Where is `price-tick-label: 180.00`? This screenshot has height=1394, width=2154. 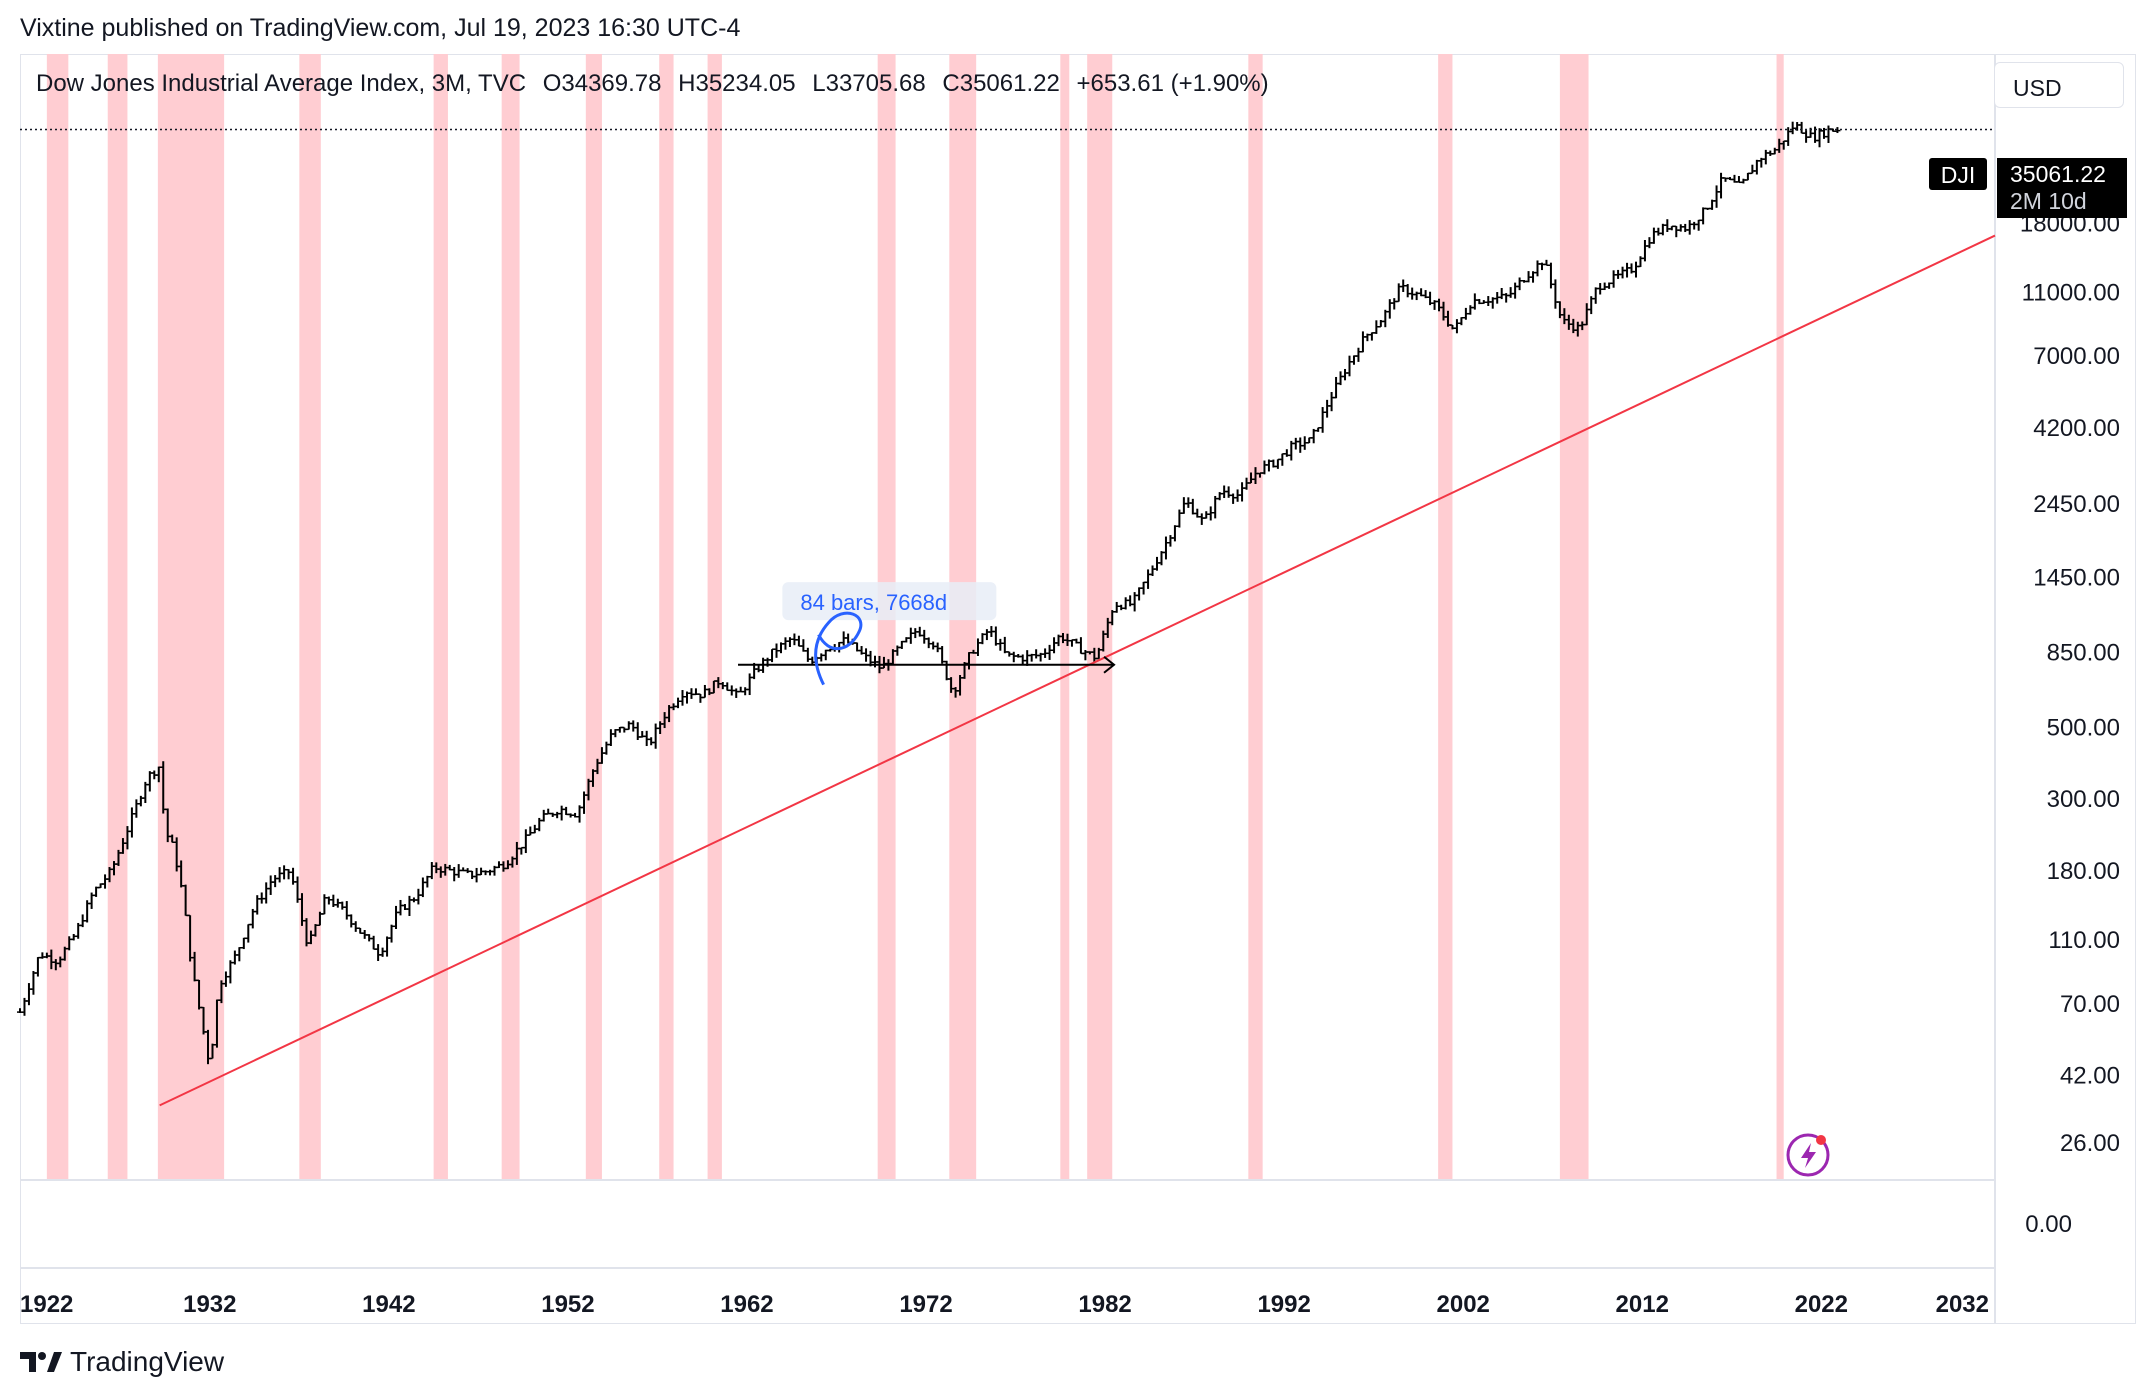
price-tick-label: 180.00 is located at coordinates (2083, 871).